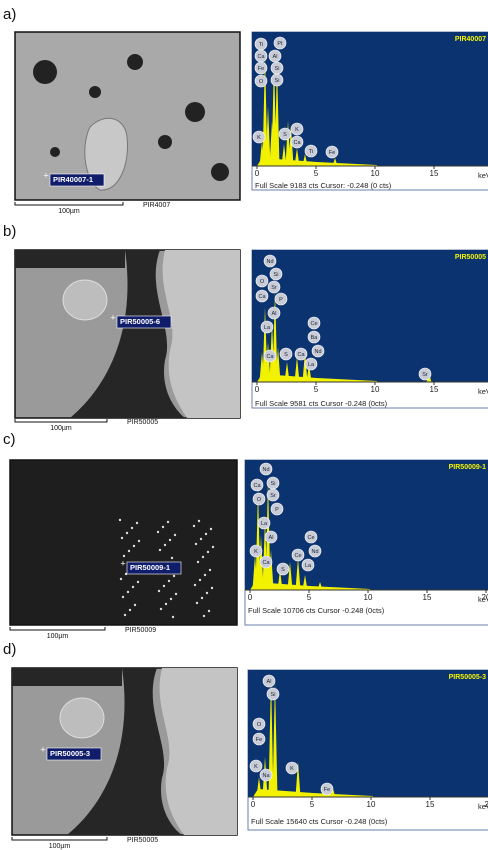 The width and height of the screenshot is (488, 850). Describe the element at coordinates (281, 300) in the screenshot. I see `element-label: P` at that location.